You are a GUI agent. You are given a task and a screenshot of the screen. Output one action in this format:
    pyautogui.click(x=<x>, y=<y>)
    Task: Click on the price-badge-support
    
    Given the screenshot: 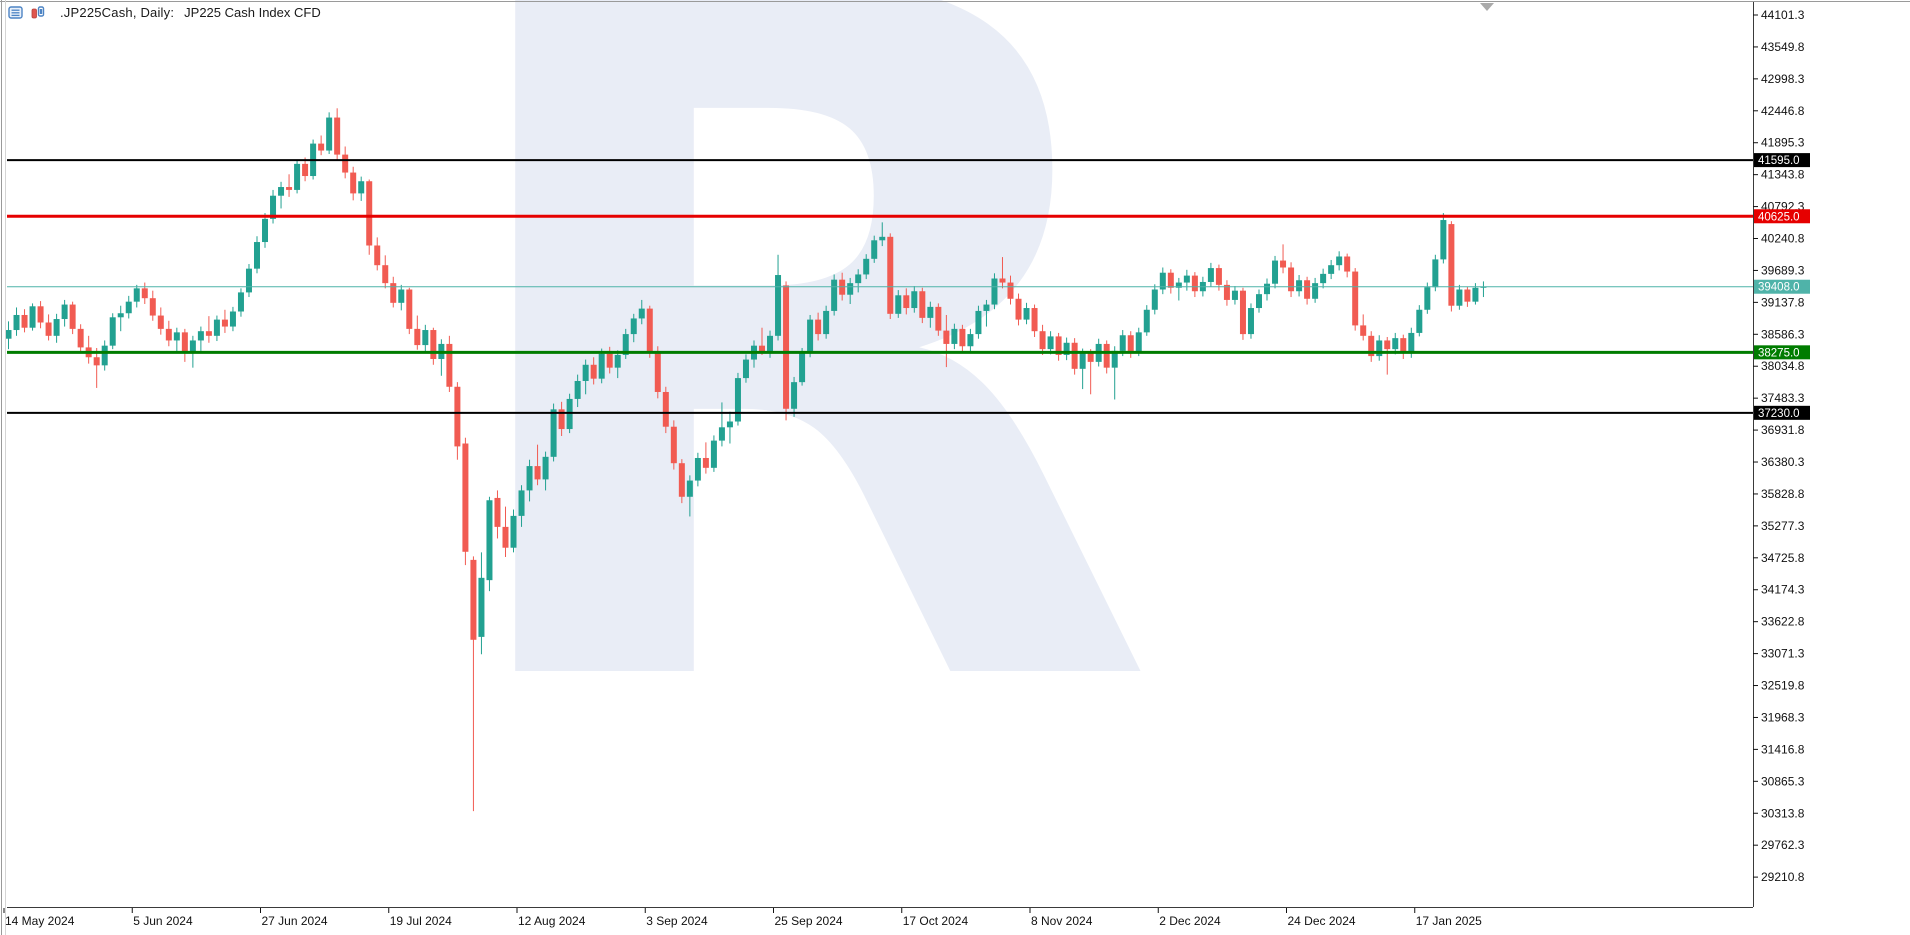 What is the action you would take?
    pyautogui.click(x=1782, y=352)
    